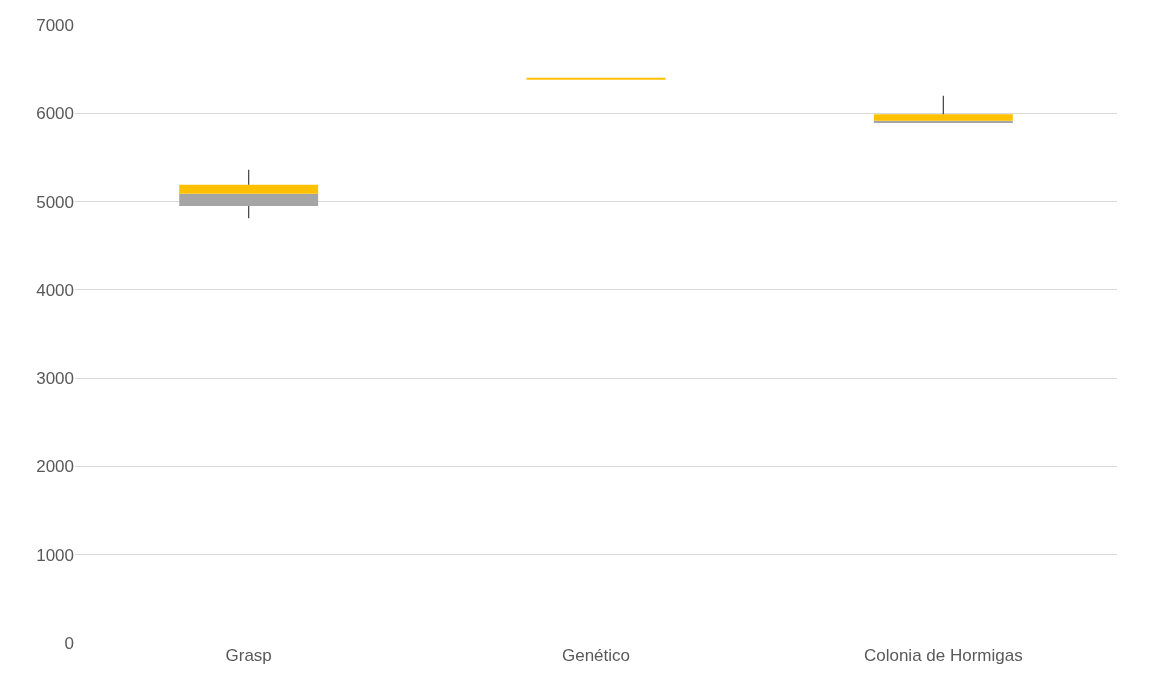 The image size is (1152, 693). What do you see at coordinates (596, 655) in the screenshot?
I see `x-tick-label: Genético` at bounding box center [596, 655].